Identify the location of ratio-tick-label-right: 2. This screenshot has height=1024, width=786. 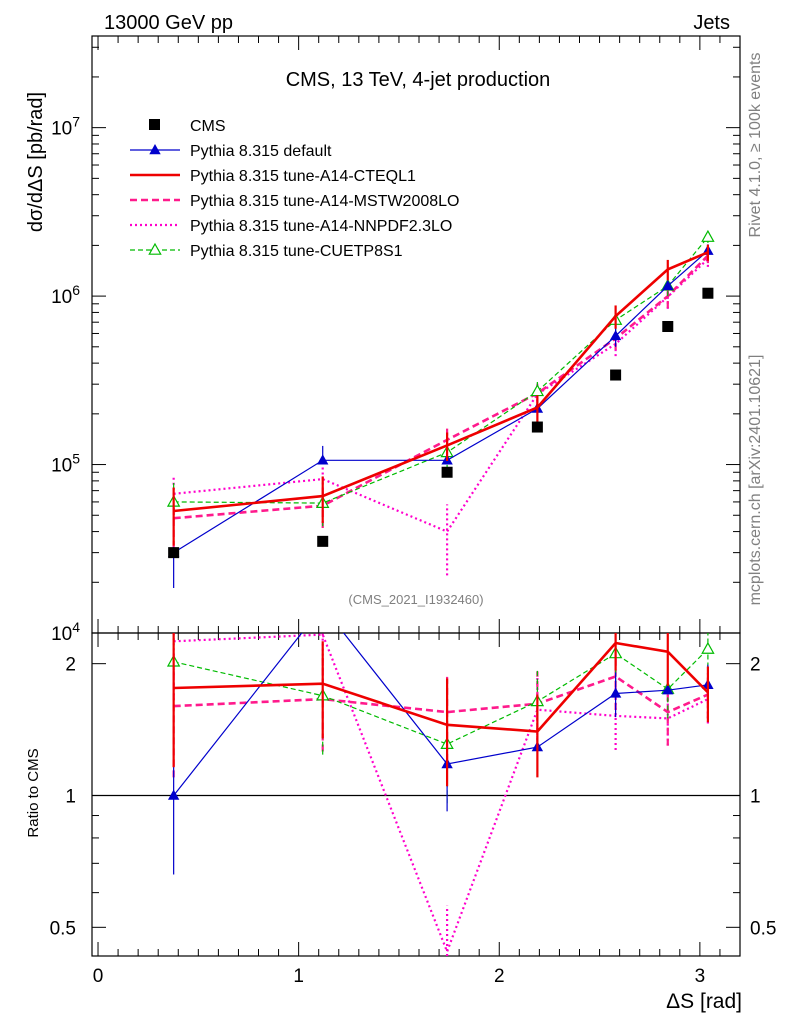
(755, 665).